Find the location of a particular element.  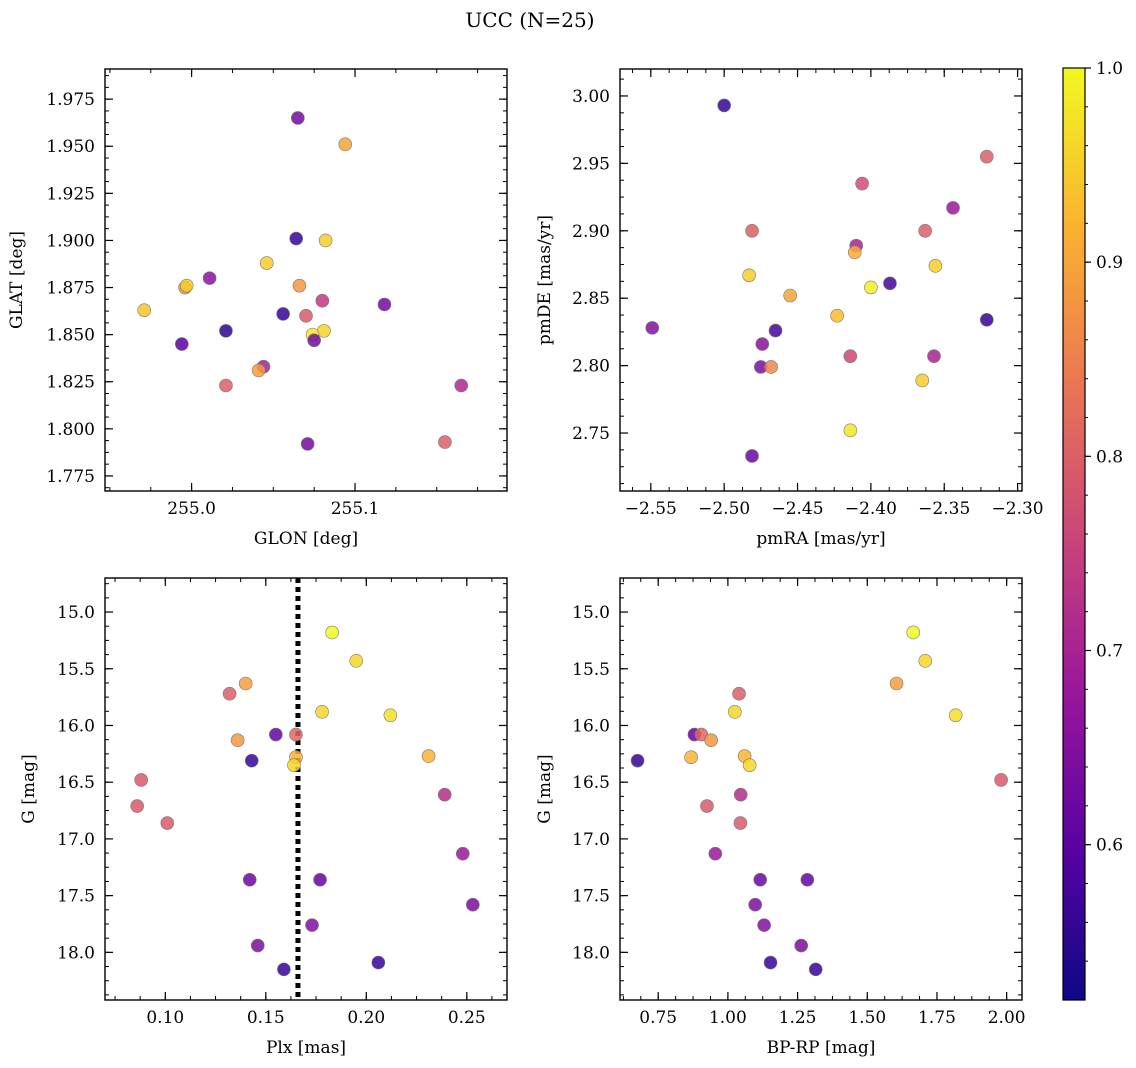

y-axis-label: G [mag] is located at coordinates (29, 788).